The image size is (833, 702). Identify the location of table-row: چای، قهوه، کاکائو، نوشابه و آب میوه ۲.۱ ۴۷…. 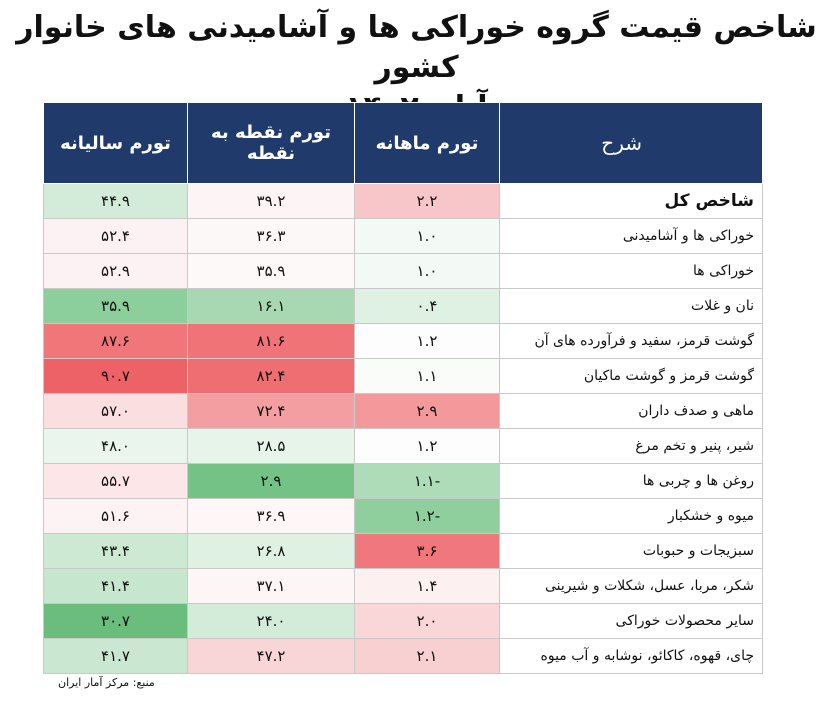
(403, 656).